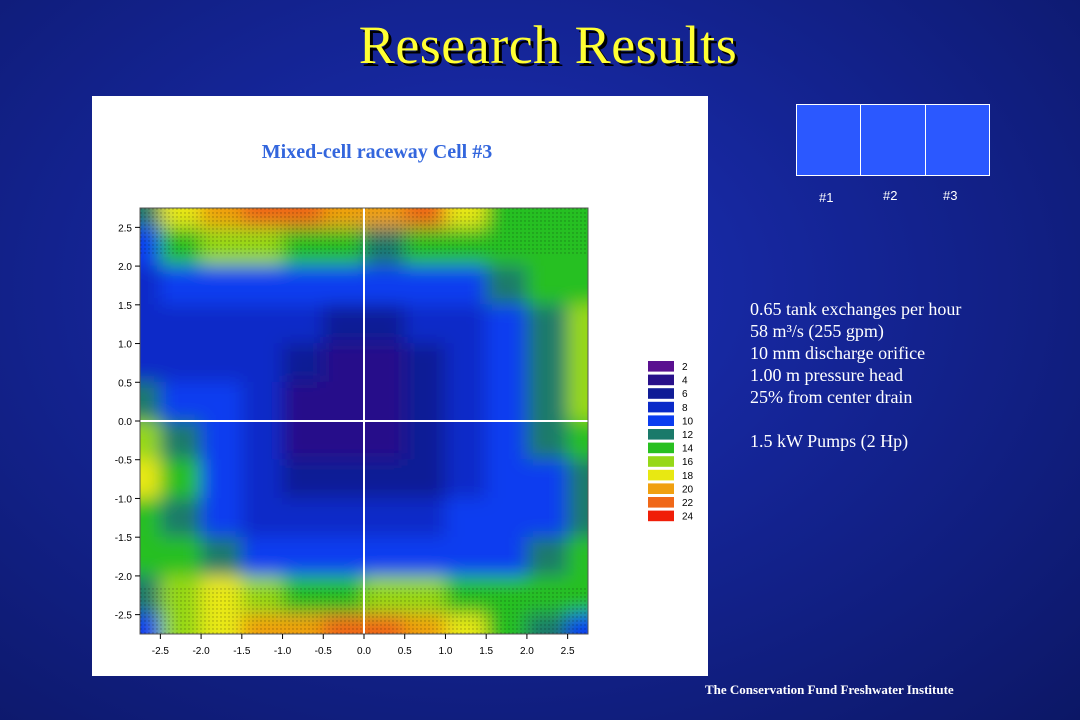  I want to click on legend-label: 22, so click(688, 503).